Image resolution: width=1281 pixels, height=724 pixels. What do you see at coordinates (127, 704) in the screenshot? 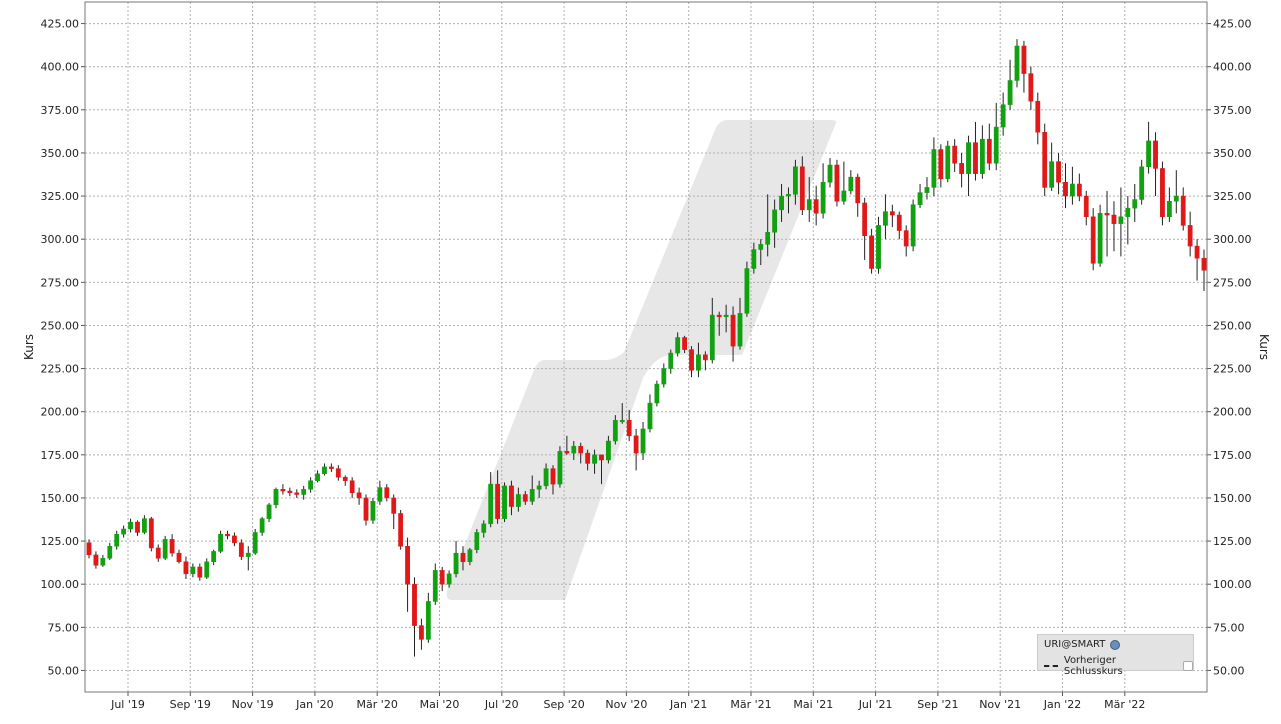
I see `x-tick-label: Jul '19` at bounding box center [127, 704].